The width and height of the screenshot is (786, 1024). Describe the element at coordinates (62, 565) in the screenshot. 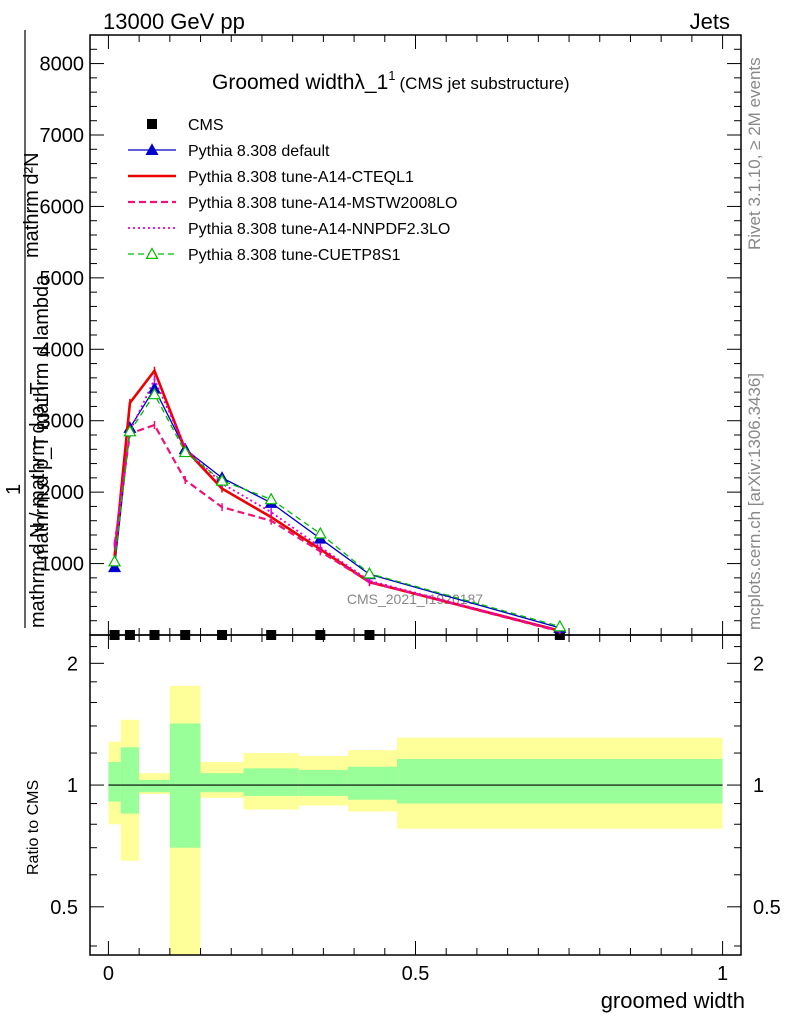

I see `main-ytick-label: 1000` at that location.